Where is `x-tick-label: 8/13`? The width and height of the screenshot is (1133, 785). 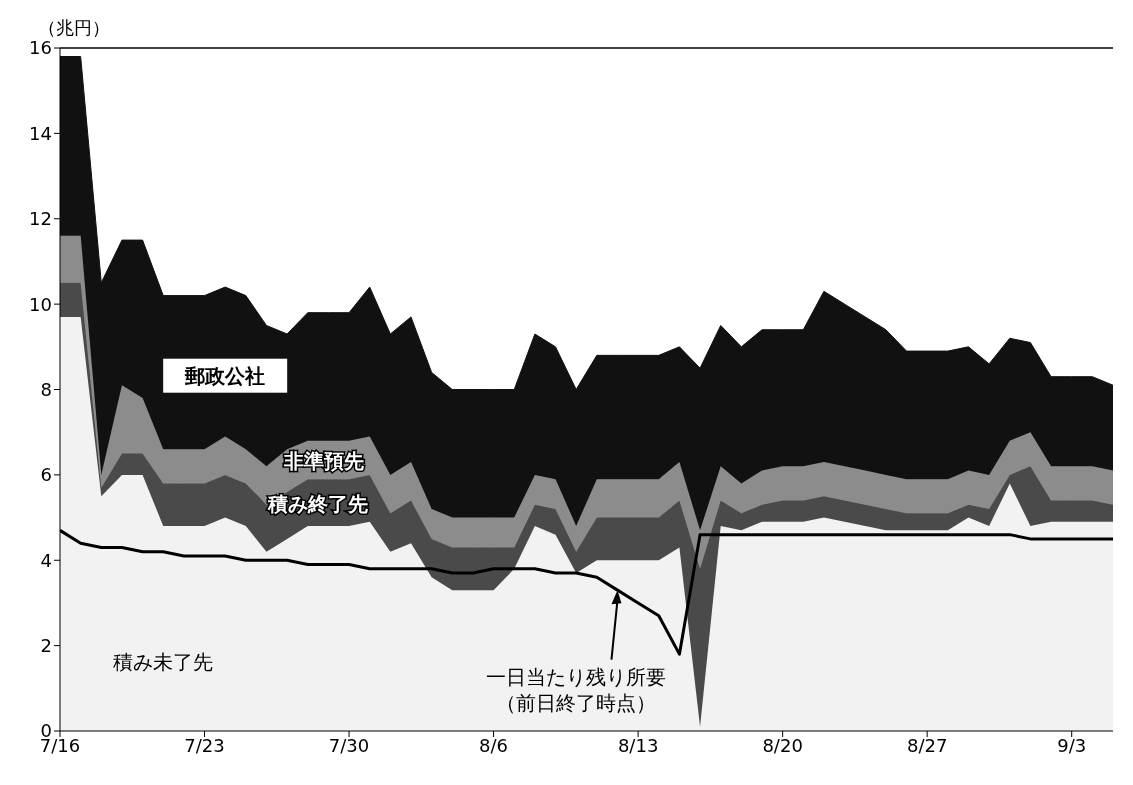
x-tick-label: 8/13 is located at coordinates (638, 745).